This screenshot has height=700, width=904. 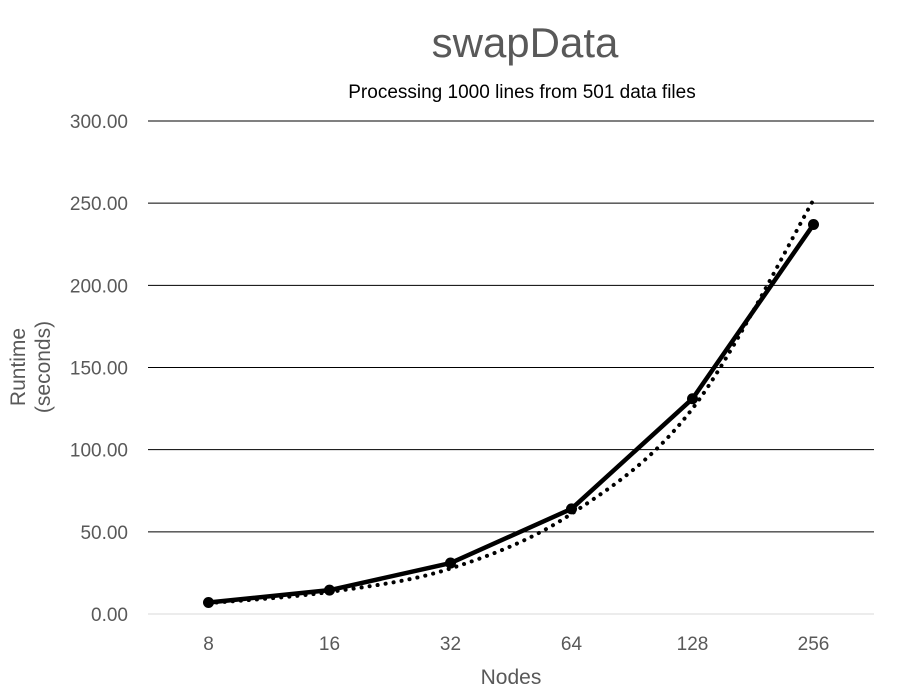 What do you see at coordinates (511, 677) in the screenshot?
I see `x-axis-title: Nodes` at bounding box center [511, 677].